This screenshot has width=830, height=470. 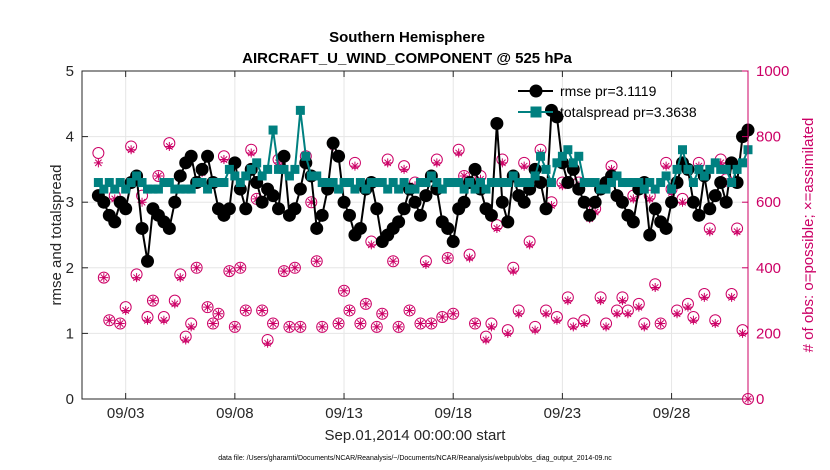 I want to click on x-axis-label: Sep.01,2014 00:00:00 start, so click(x=416, y=435).